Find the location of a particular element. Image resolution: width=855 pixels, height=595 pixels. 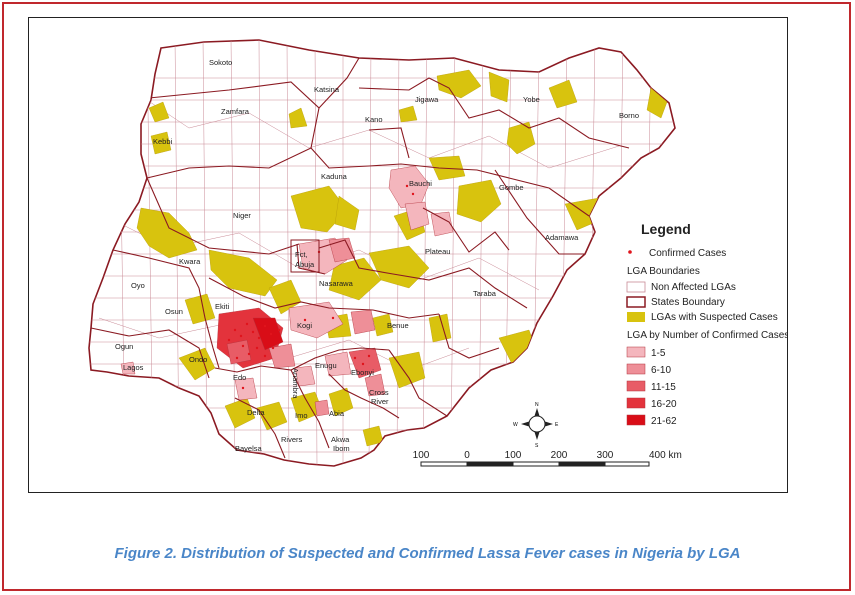

state-label-rivers: Rivers is located at coordinates (292, 439).